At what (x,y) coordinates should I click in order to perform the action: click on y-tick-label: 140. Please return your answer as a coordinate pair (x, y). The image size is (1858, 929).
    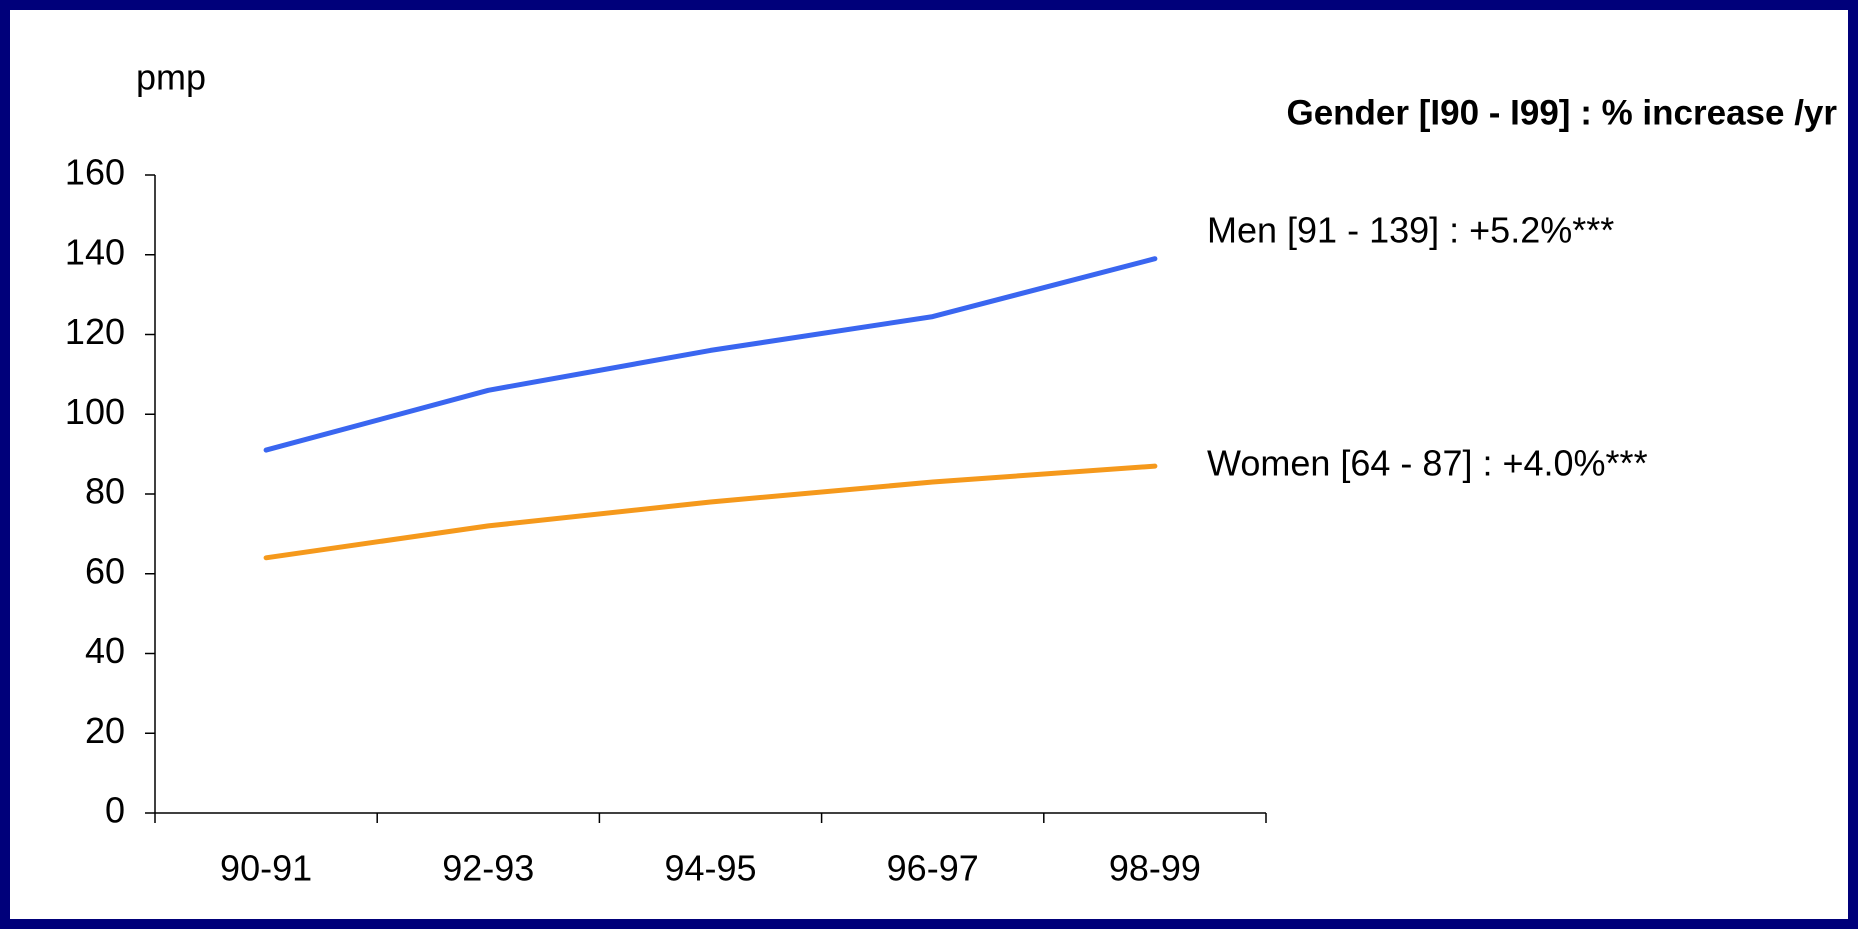
    Looking at the image, I should click on (95, 251).